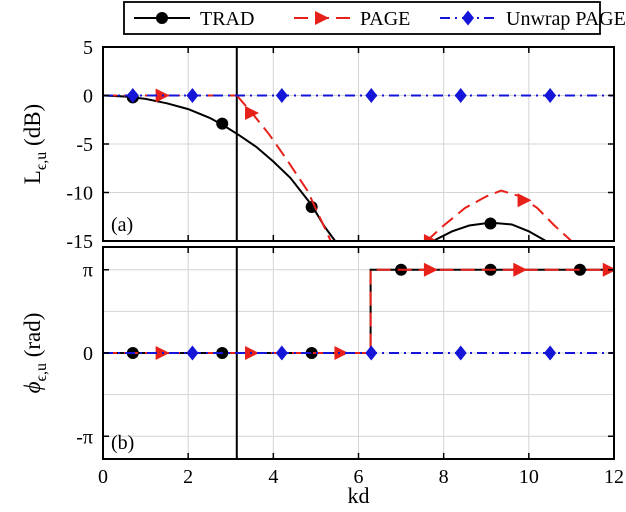 This screenshot has width=626, height=512. I want to click on legend: TRAD PAGE Unwrap PAGE, so click(374, 18).